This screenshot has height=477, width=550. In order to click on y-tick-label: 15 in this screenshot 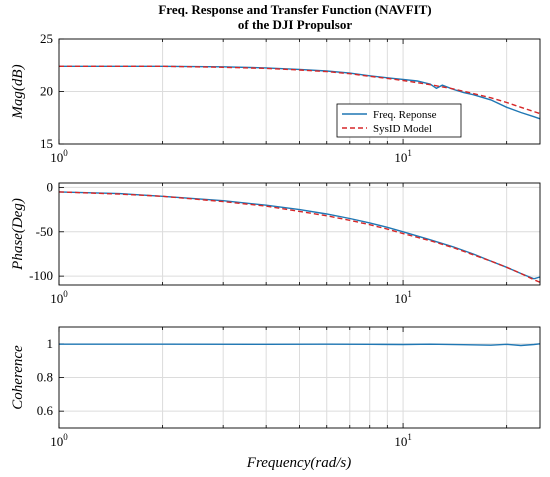, I will do `click(46, 143)`.